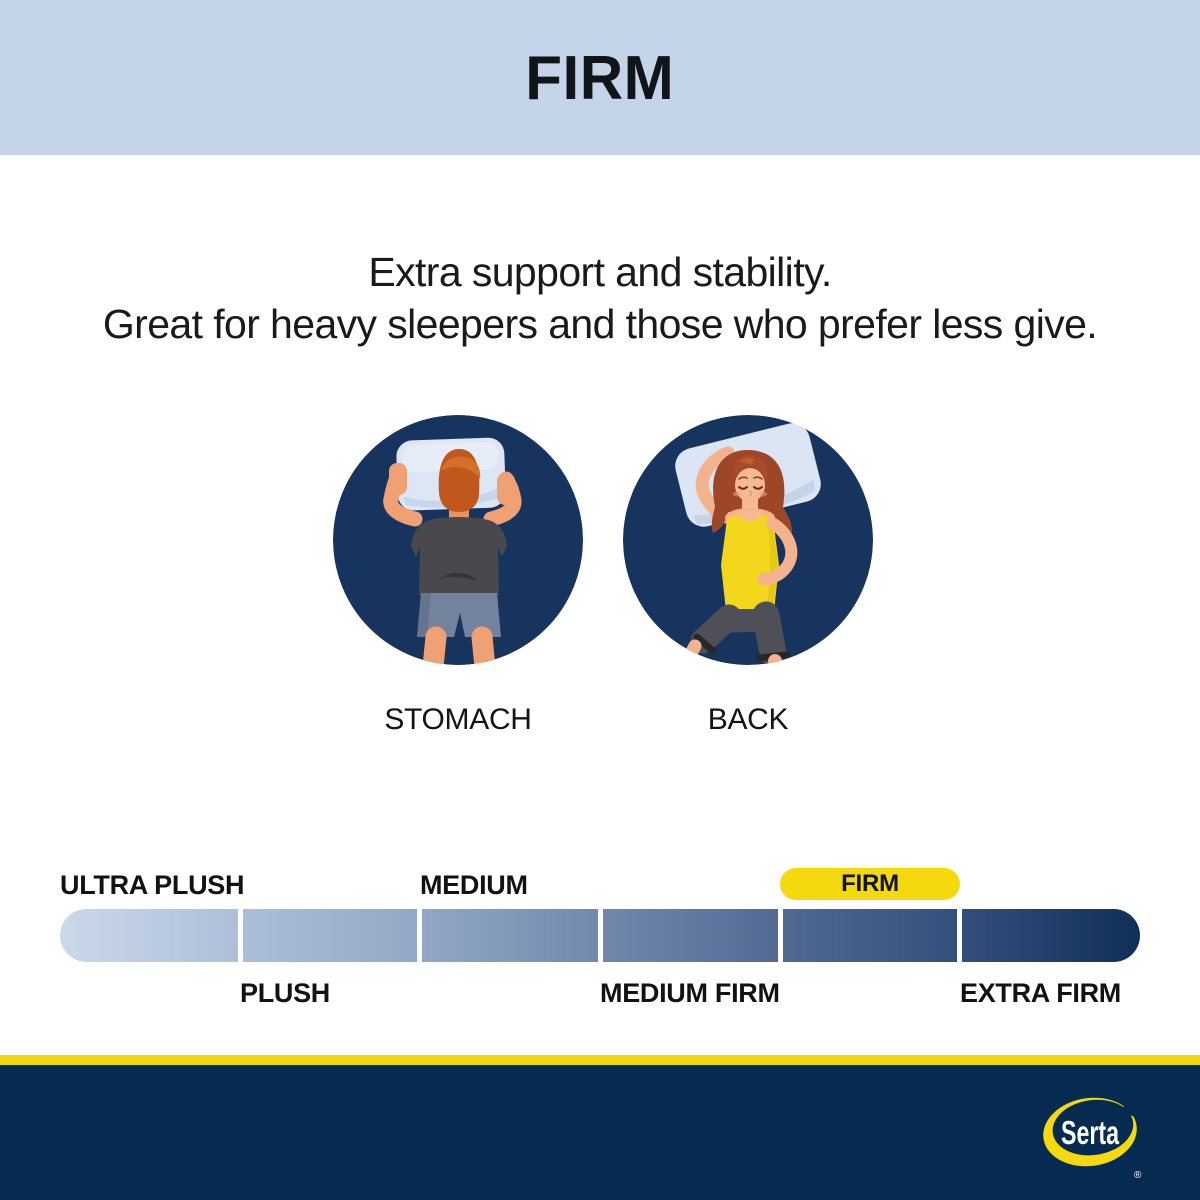 The image size is (1200, 1200). I want to click on firmness-gradient-bar, so click(600, 935).